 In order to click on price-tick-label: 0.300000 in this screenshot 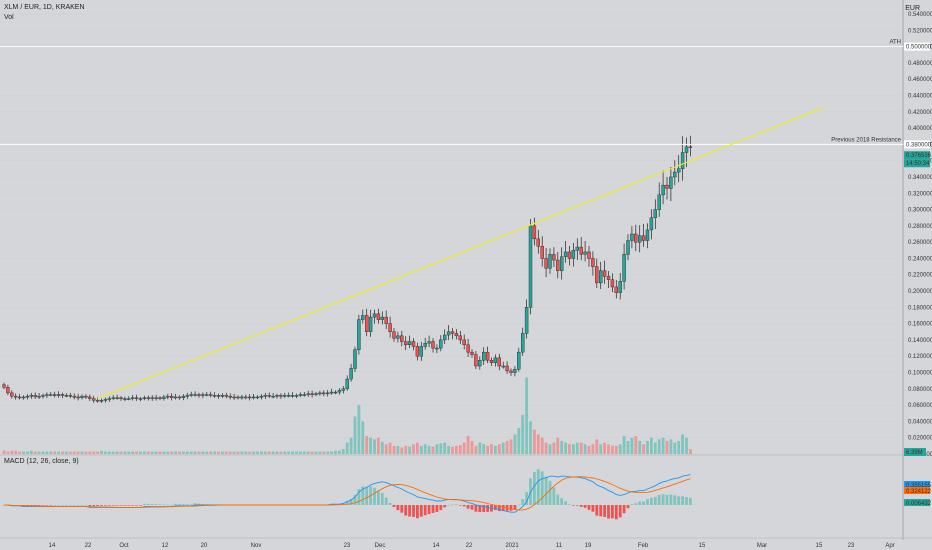, I will do `click(920, 211)`.